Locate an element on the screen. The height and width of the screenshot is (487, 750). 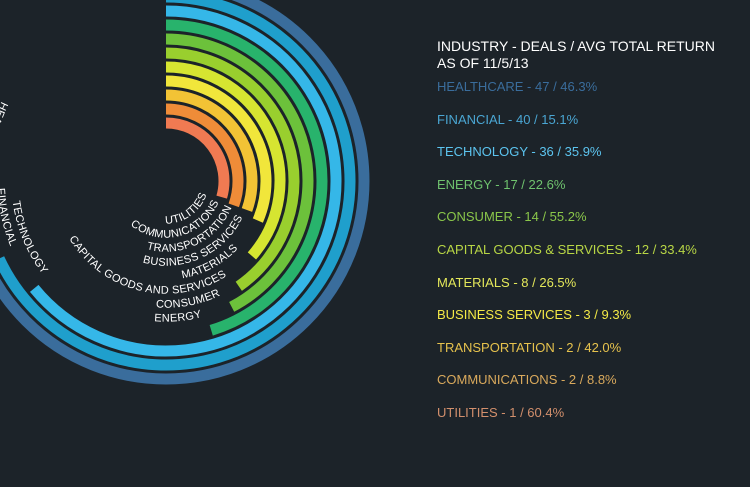
legend-item: COMMUNICATIONS - 2 / 8.8% is located at coordinates (527, 380).